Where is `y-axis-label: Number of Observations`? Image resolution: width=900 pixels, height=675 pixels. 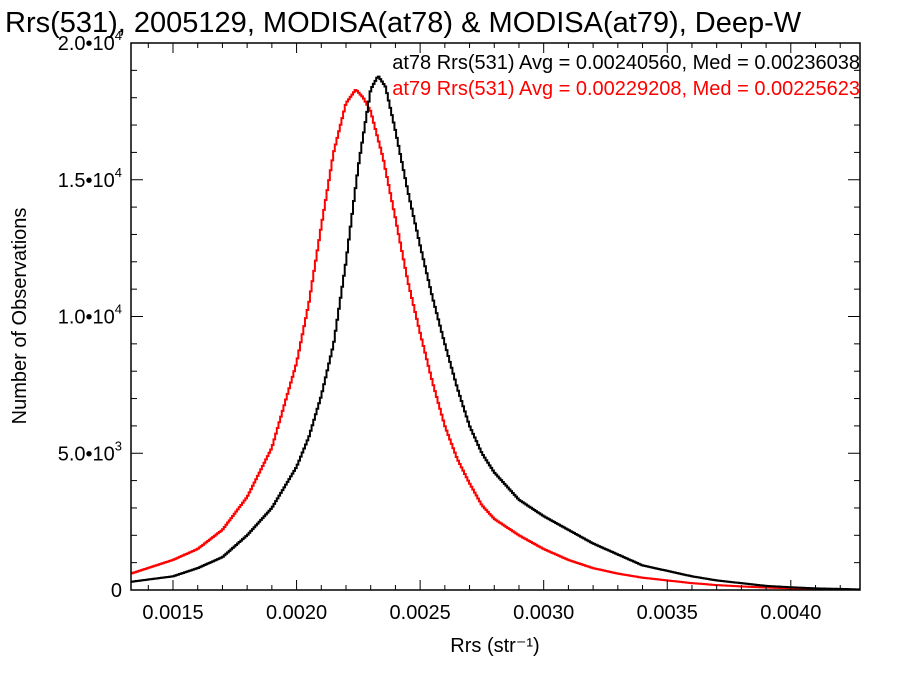
y-axis-label: Number of Observations is located at coordinates (20, 316).